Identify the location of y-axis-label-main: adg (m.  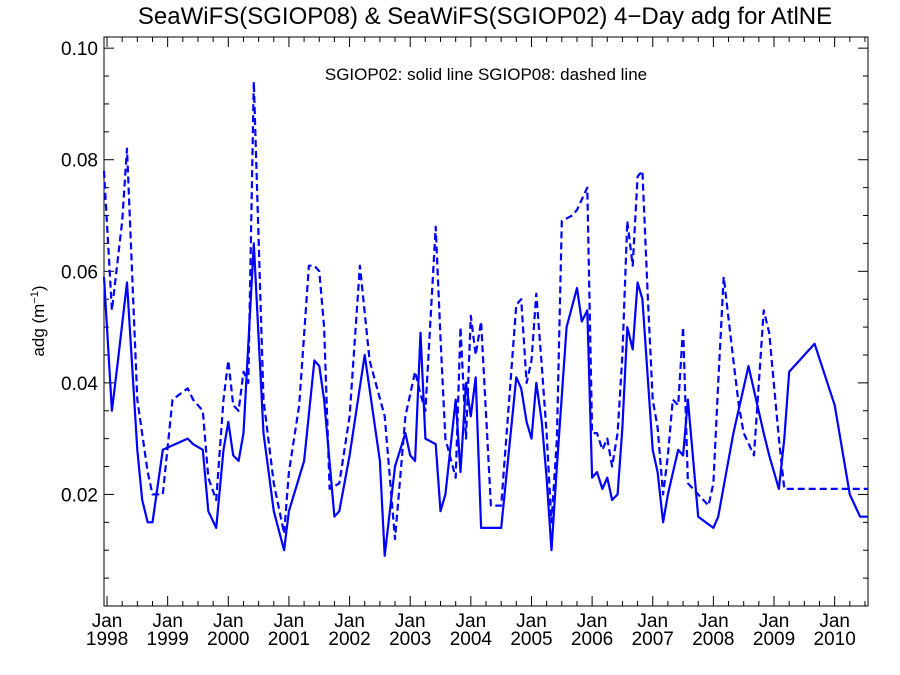
(38, 330).